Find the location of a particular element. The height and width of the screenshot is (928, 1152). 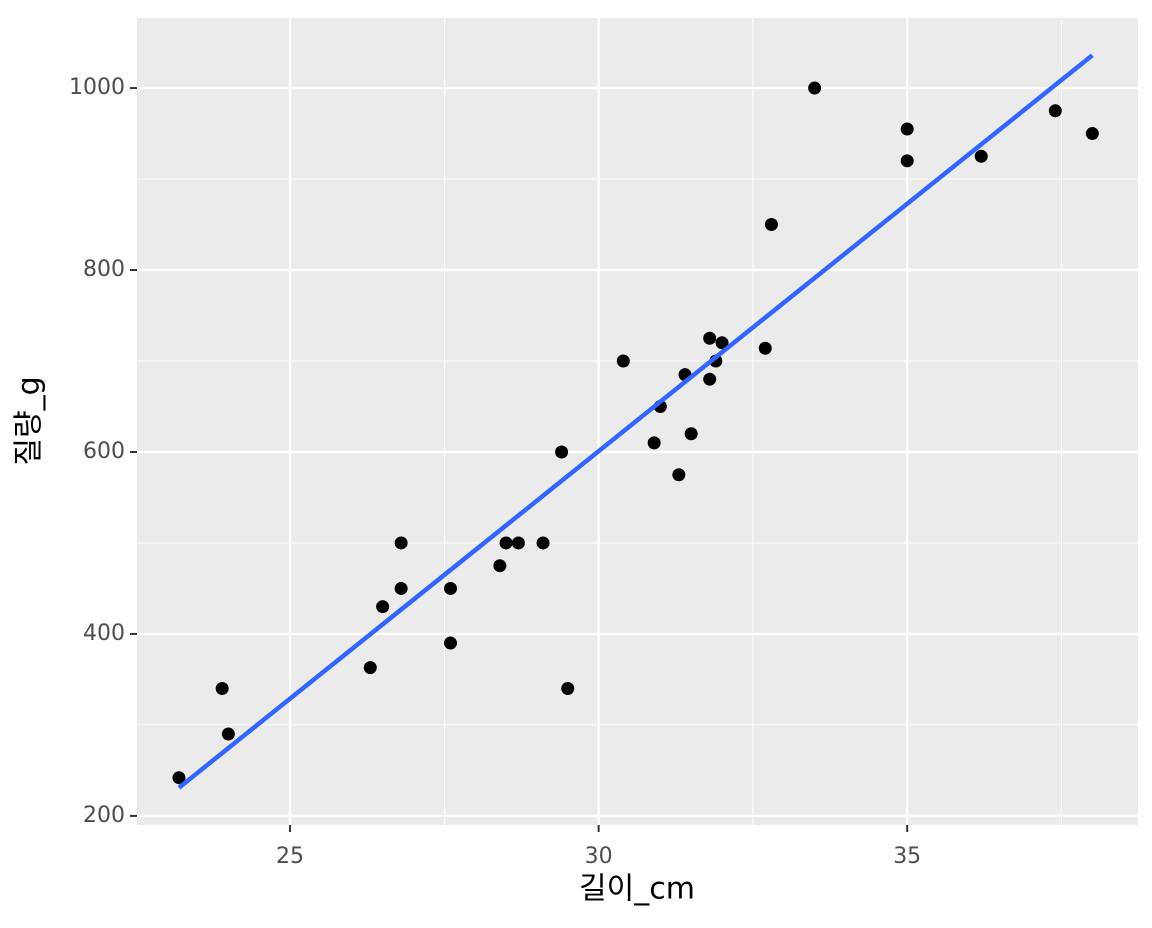

y-tick-label: 800 is located at coordinates (104, 269).